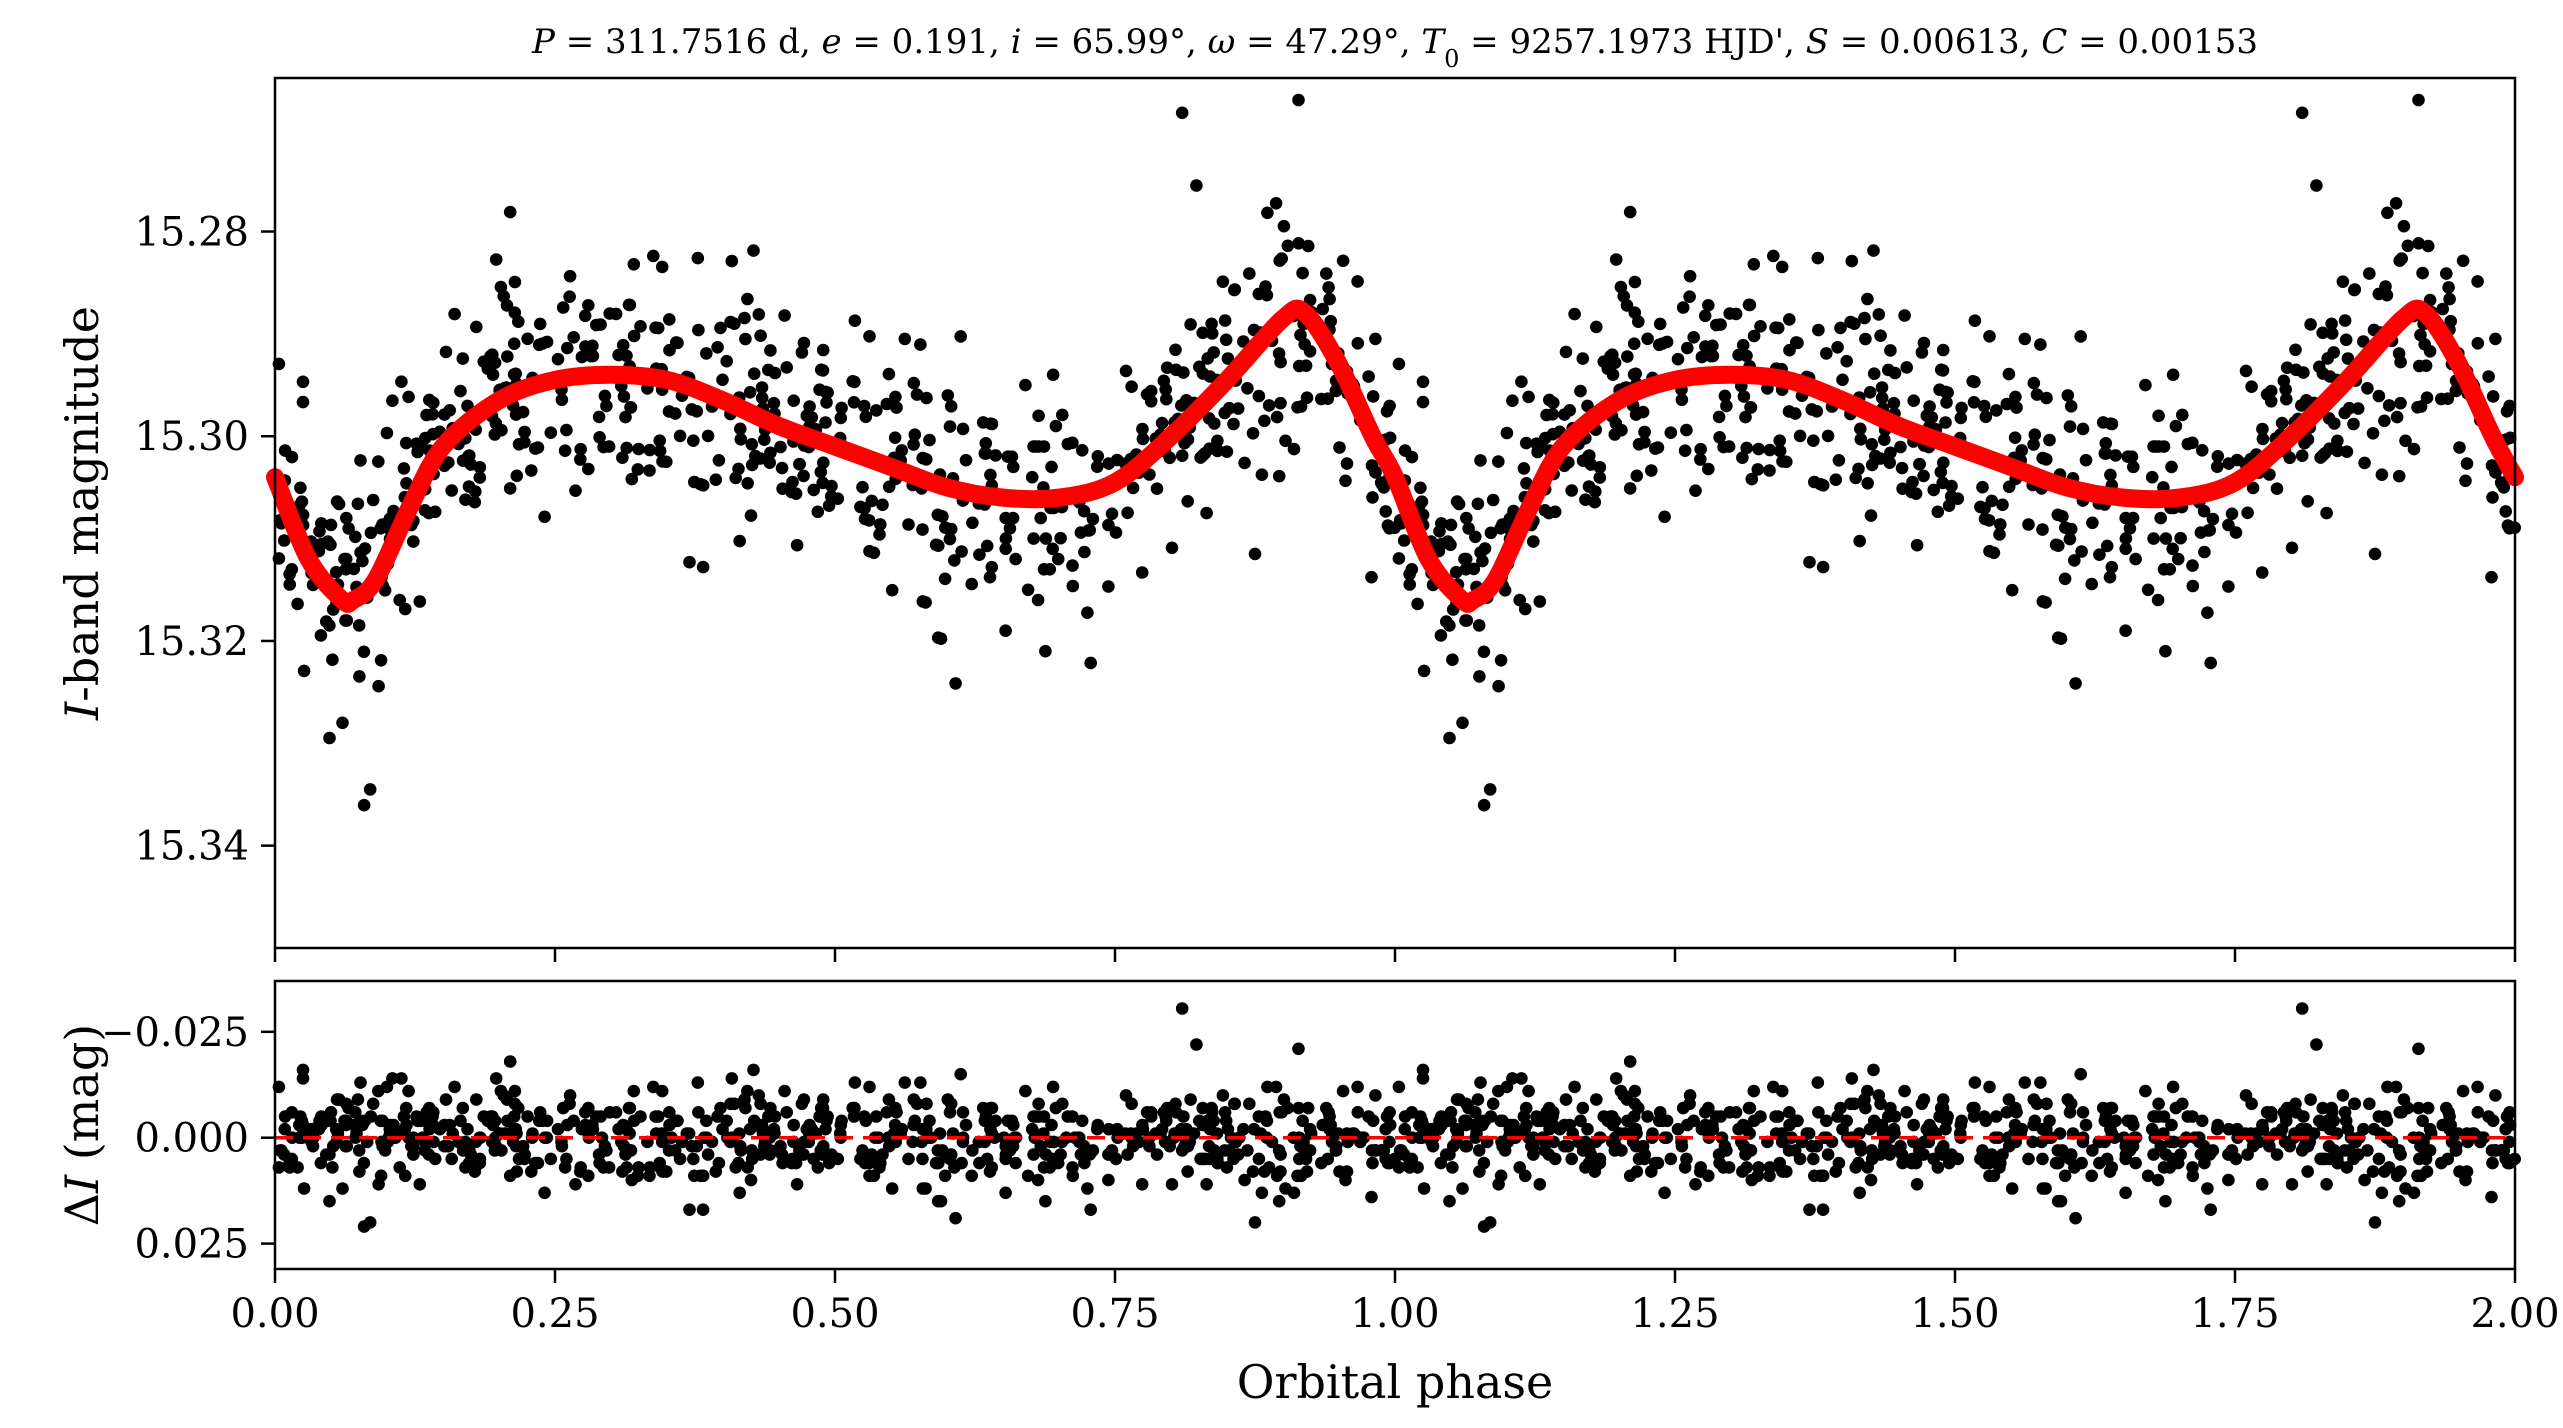  Describe the element at coordinates (554, 1314) in the screenshot. I see `x-tick-label: 0.25` at that location.